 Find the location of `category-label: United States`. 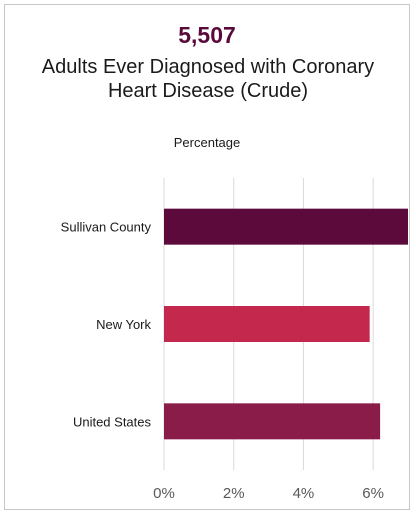

category-label: United States is located at coordinates (112, 421).